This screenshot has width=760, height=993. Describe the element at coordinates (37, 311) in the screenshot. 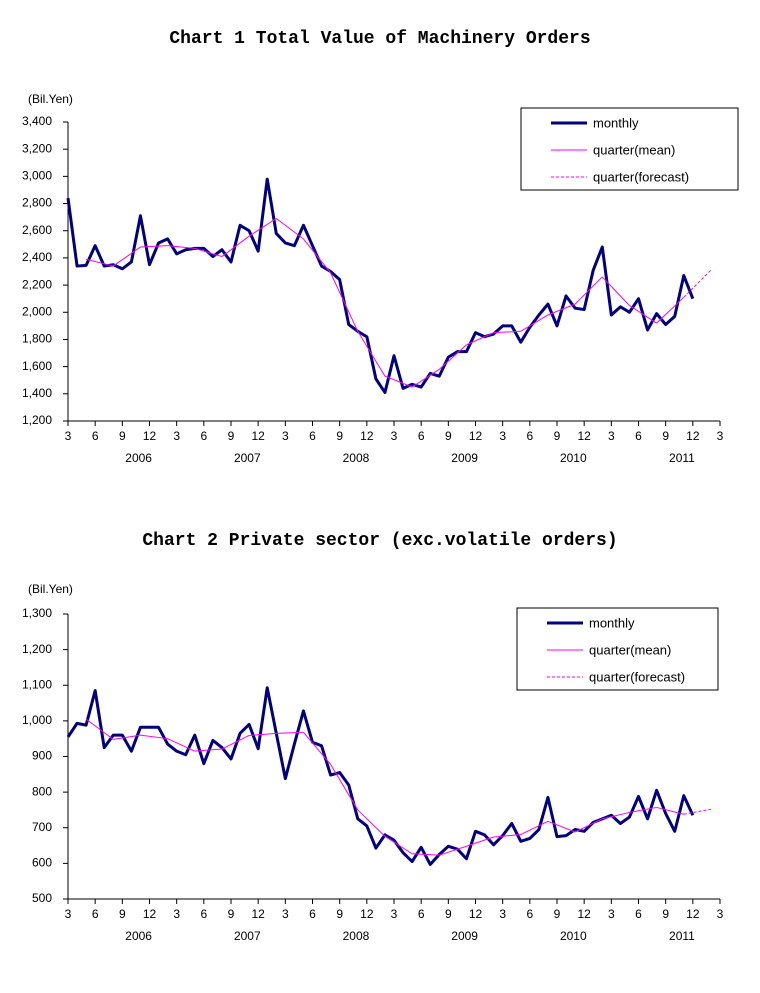

I see `y-tick-label: 2,000` at that location.